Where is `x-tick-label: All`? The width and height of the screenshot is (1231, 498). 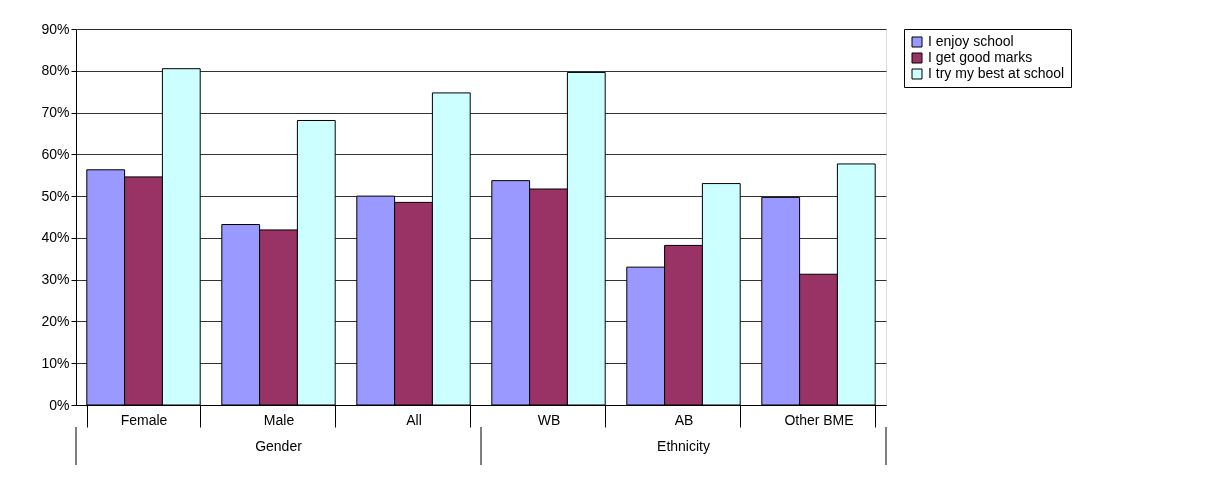 x-tick-label: All is located at coordinates (414, 419).